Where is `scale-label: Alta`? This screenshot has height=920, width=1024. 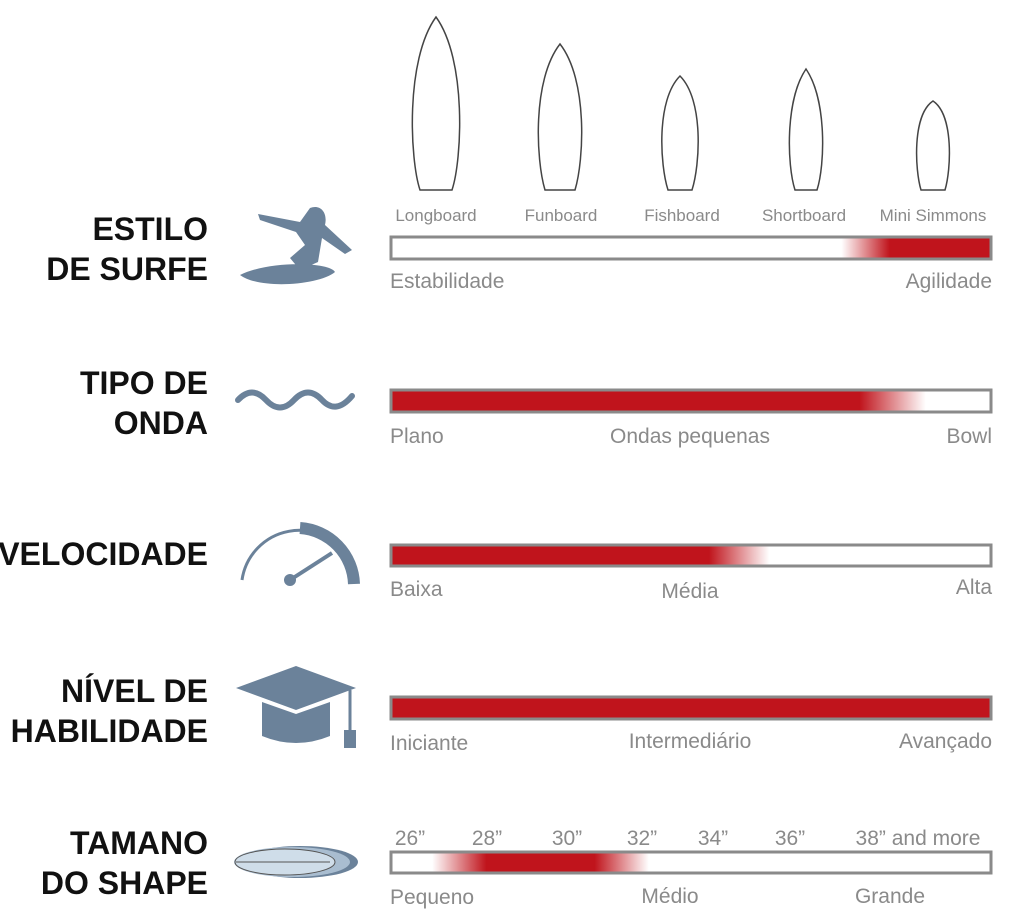 scale-label: Alta is located at coordinates (974, 587).